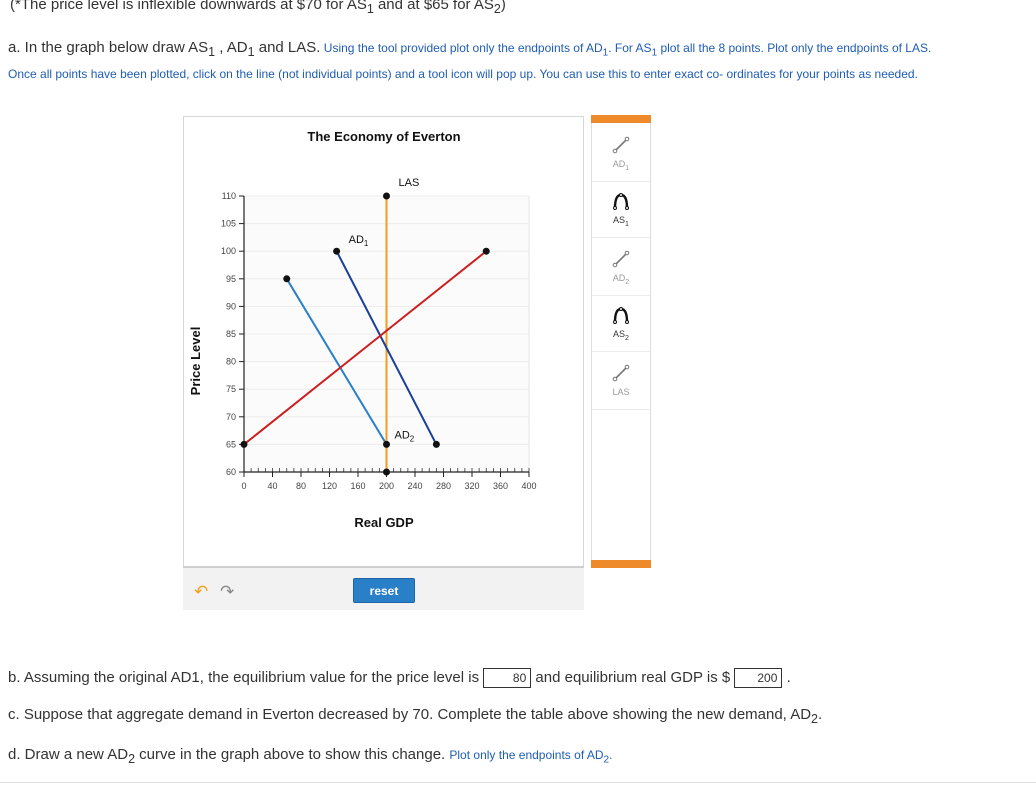 The height and width of the screenshot is (789, 1036). Describe the element at coordinates (231, 472) in the screenshot. I see `y-tick-label: 60` at that location.